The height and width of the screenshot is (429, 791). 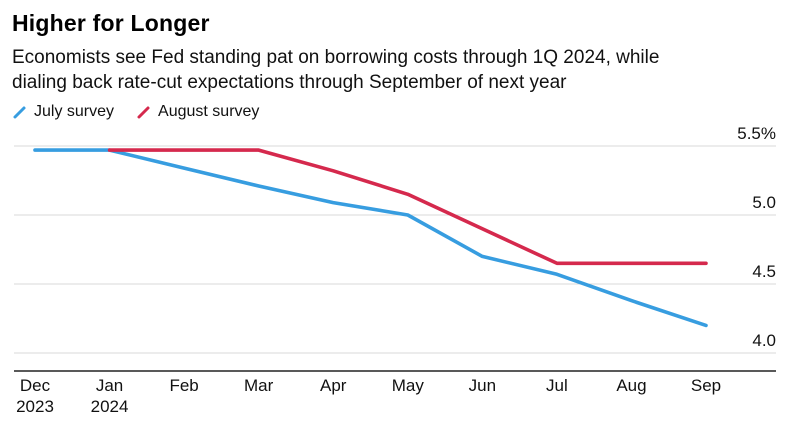 I want to click on legend-item-july-survey: July survey, so click(x=63, y=112).